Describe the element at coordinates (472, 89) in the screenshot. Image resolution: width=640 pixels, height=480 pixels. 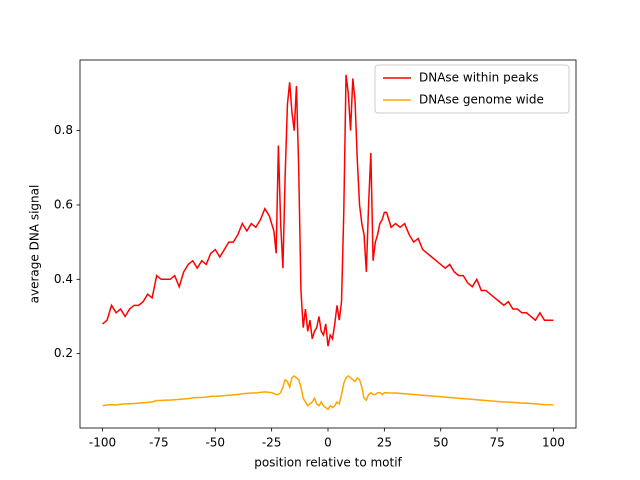
I see `legend-box` at that location.